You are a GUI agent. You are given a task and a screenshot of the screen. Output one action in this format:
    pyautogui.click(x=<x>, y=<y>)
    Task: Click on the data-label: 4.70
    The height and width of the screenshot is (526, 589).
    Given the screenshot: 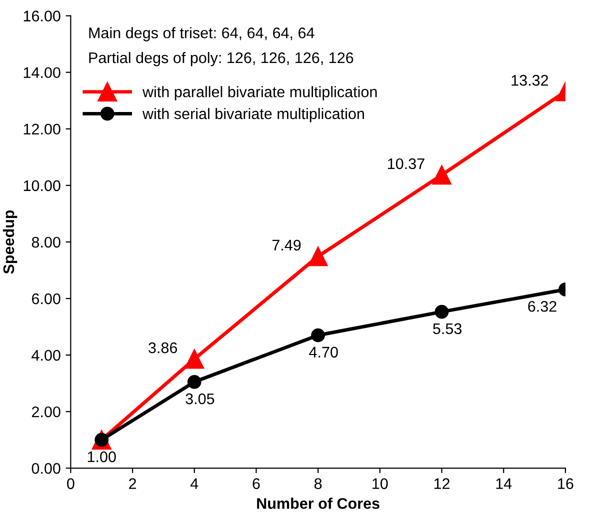 What is the action you would take?
    pyautogui.click(x=323, y=352)
    